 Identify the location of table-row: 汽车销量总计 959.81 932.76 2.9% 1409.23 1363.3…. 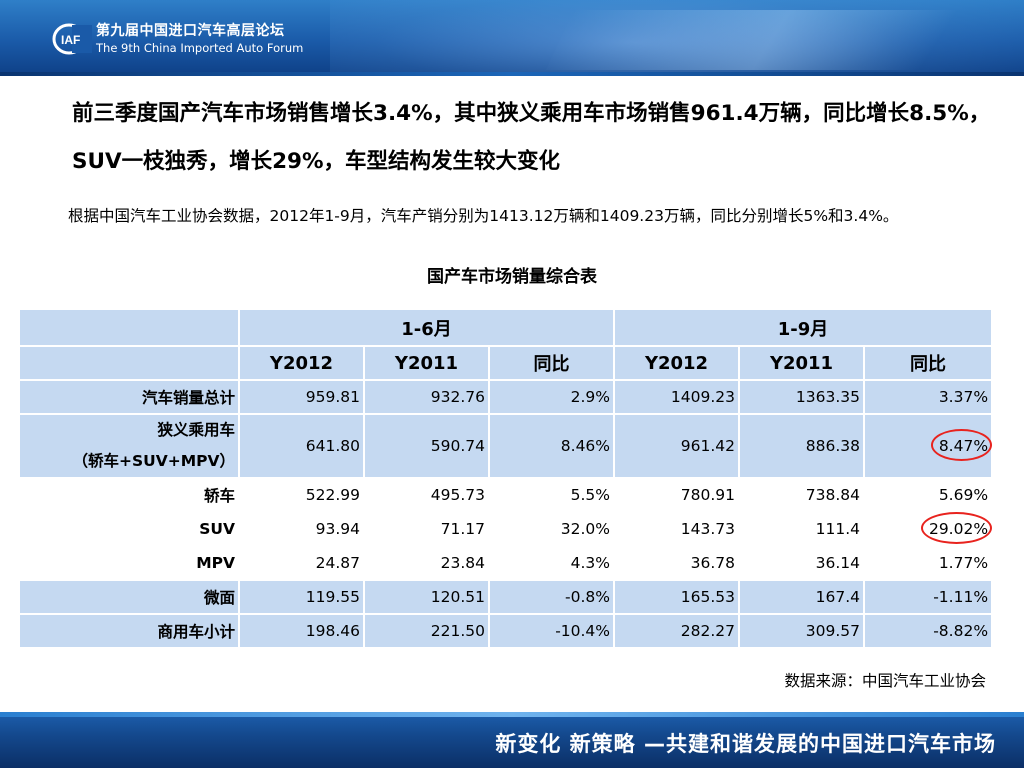
(506, 397).